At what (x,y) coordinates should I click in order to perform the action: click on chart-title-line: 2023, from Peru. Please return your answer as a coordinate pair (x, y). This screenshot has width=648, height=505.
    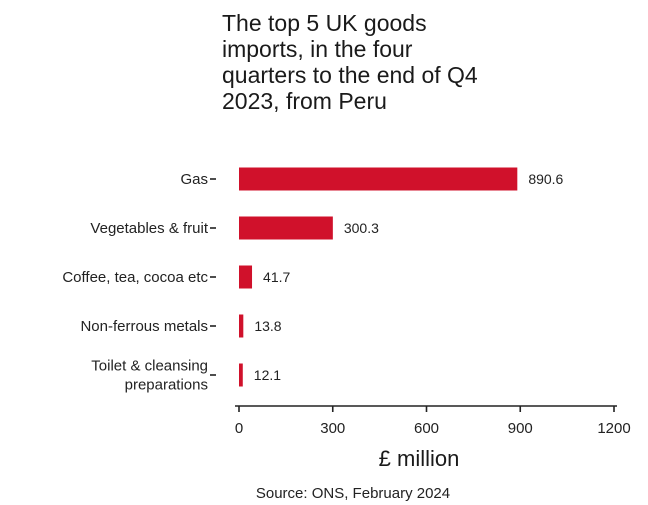
    Looking at the image, I should click on (304, 101).